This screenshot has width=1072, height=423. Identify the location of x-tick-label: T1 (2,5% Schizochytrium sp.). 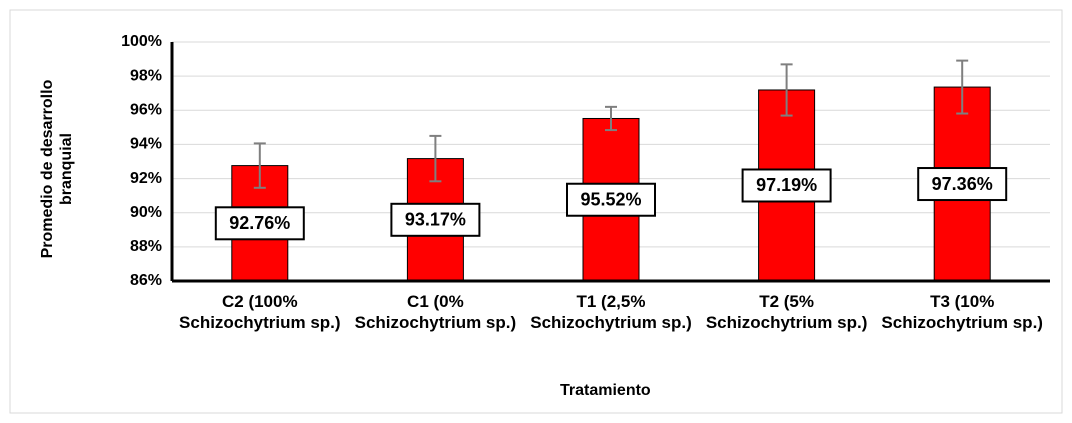
(611, 312).